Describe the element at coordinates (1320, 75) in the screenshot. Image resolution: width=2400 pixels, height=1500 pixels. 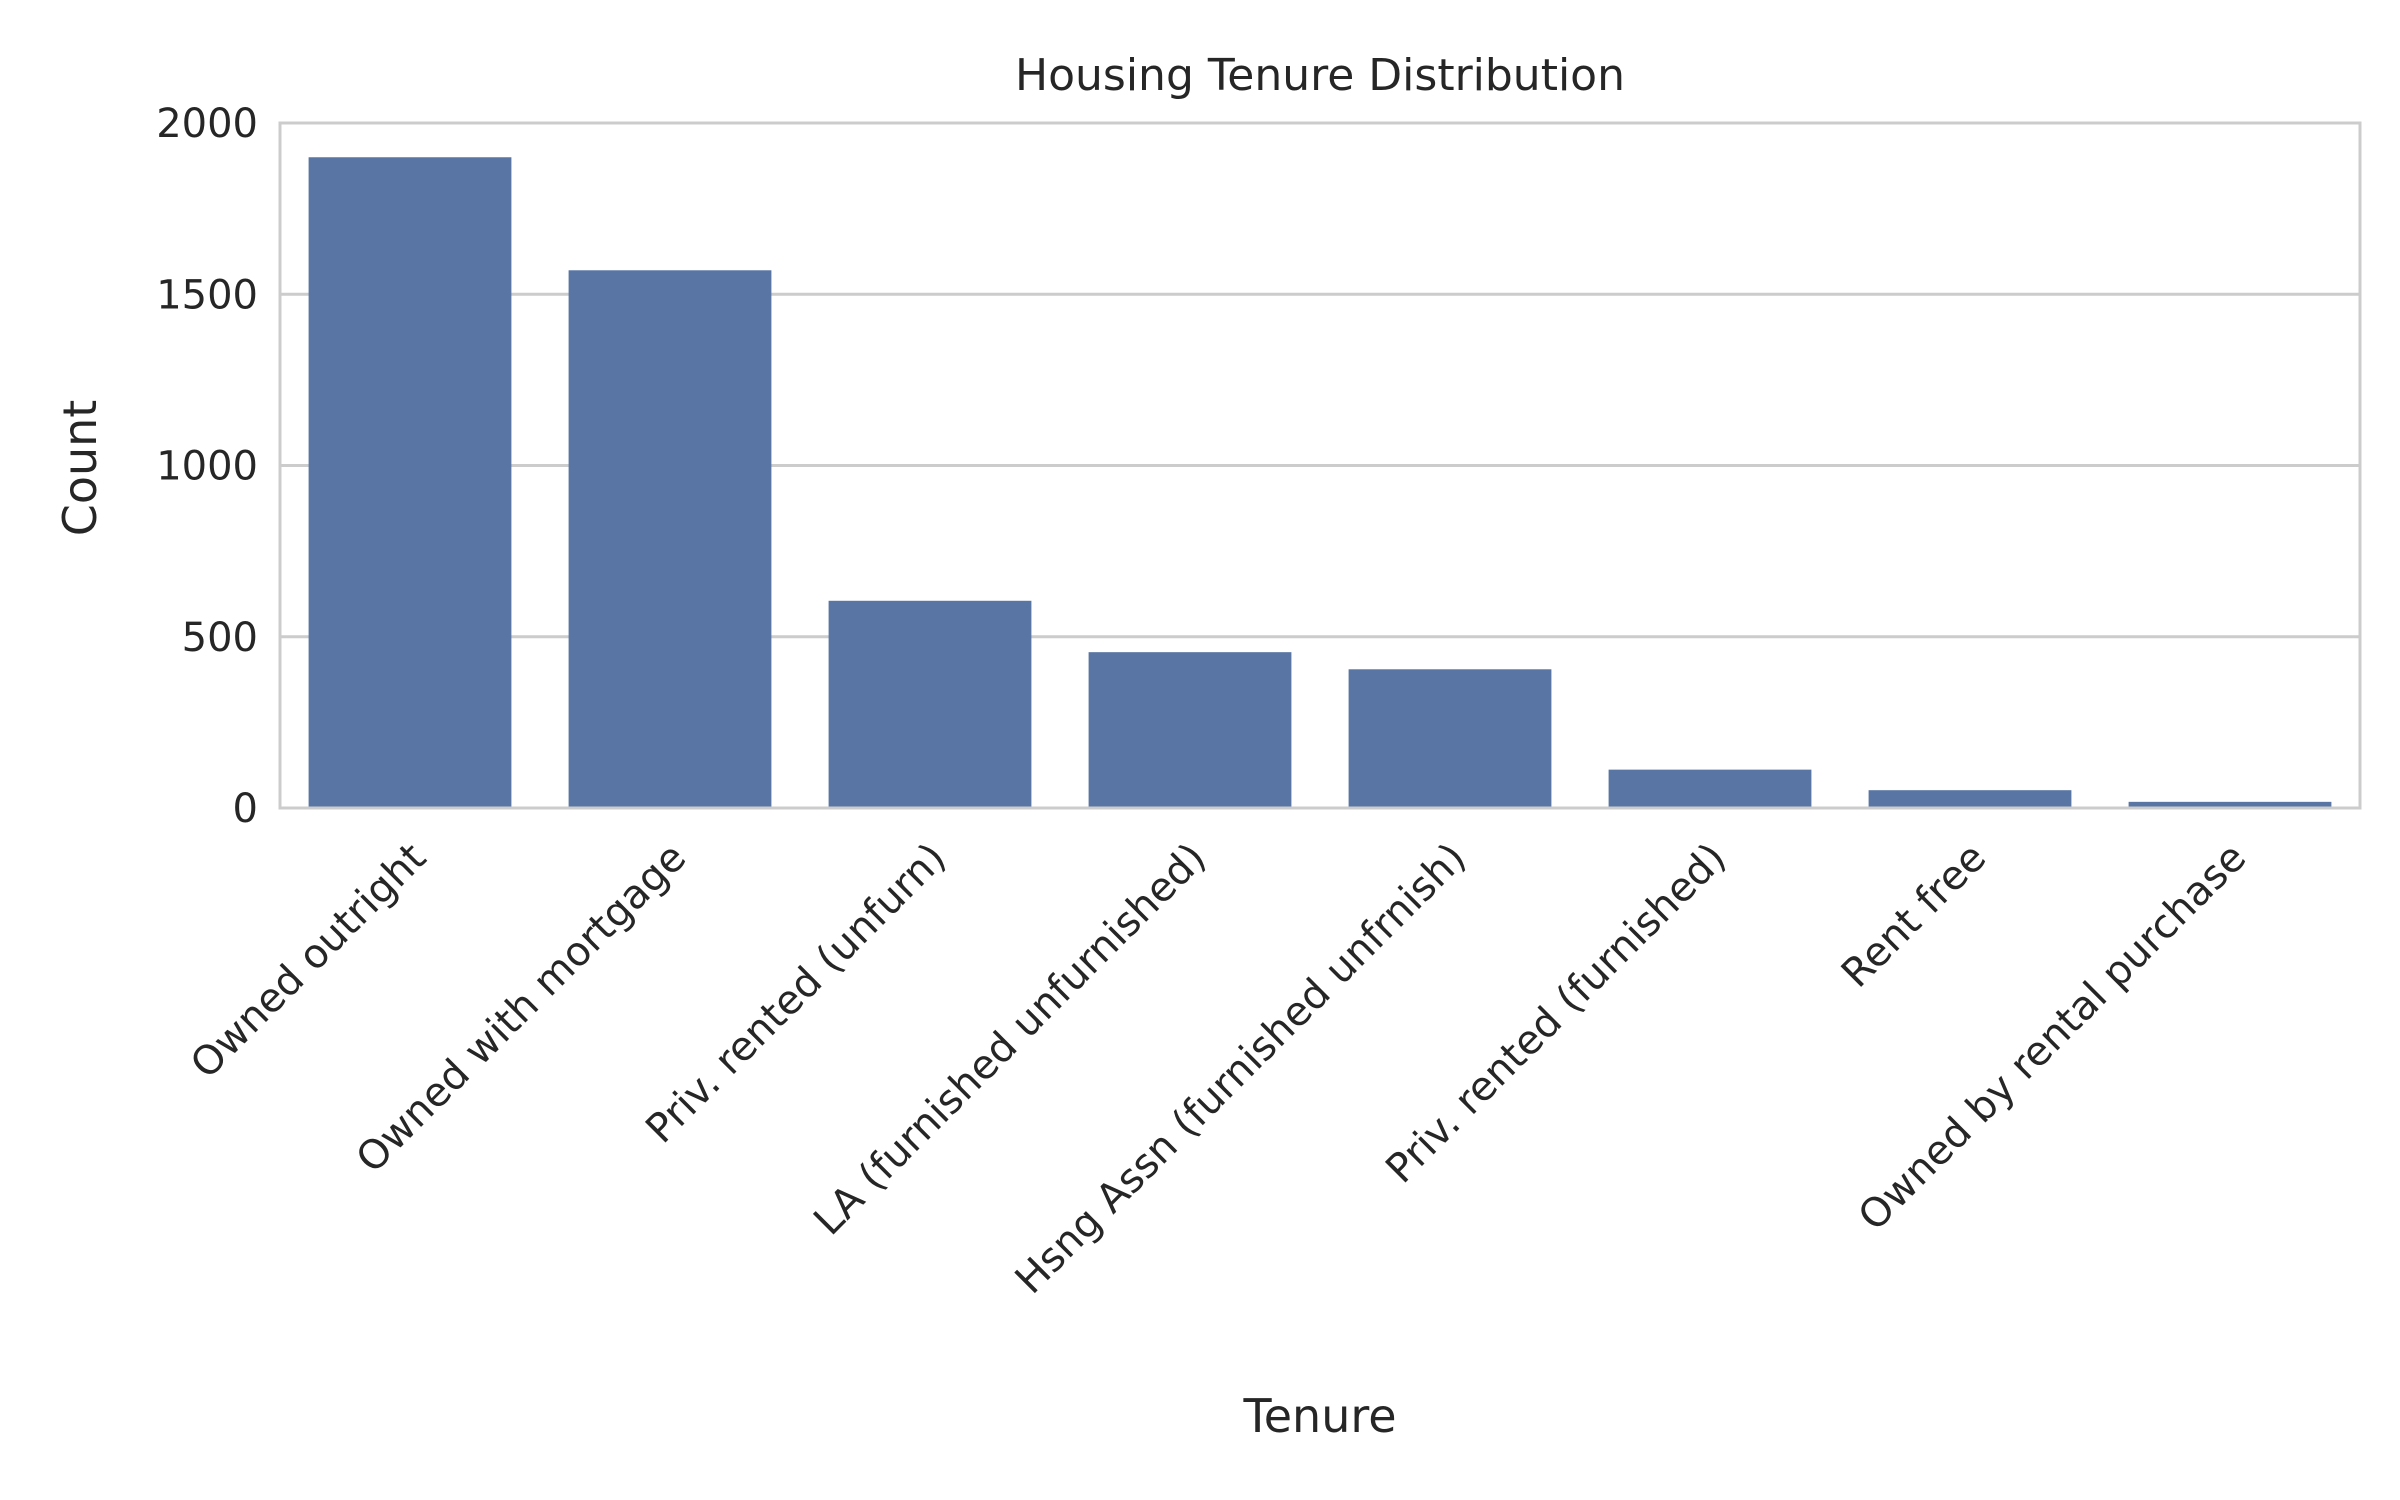
I see `chart-title: Housing Tenure Distribution` at that location.